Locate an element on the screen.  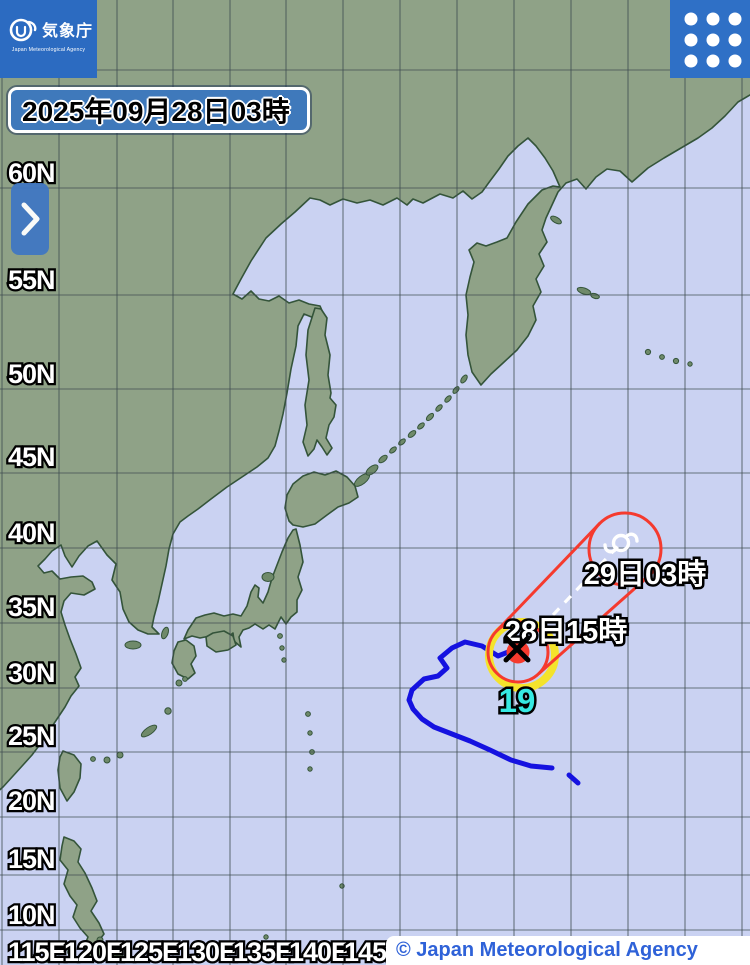
lon-label: 130E is located at coordinates (206, 951).